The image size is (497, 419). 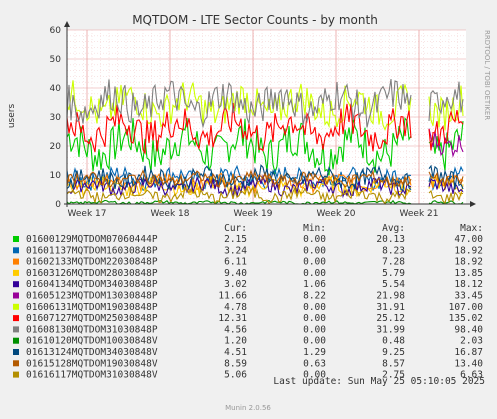 What do you see at coordinates (92, 363) in the screenshot?
I see `legend-series-name: 01615128MQTDOM19030848V` at bounding box center [92, 363].